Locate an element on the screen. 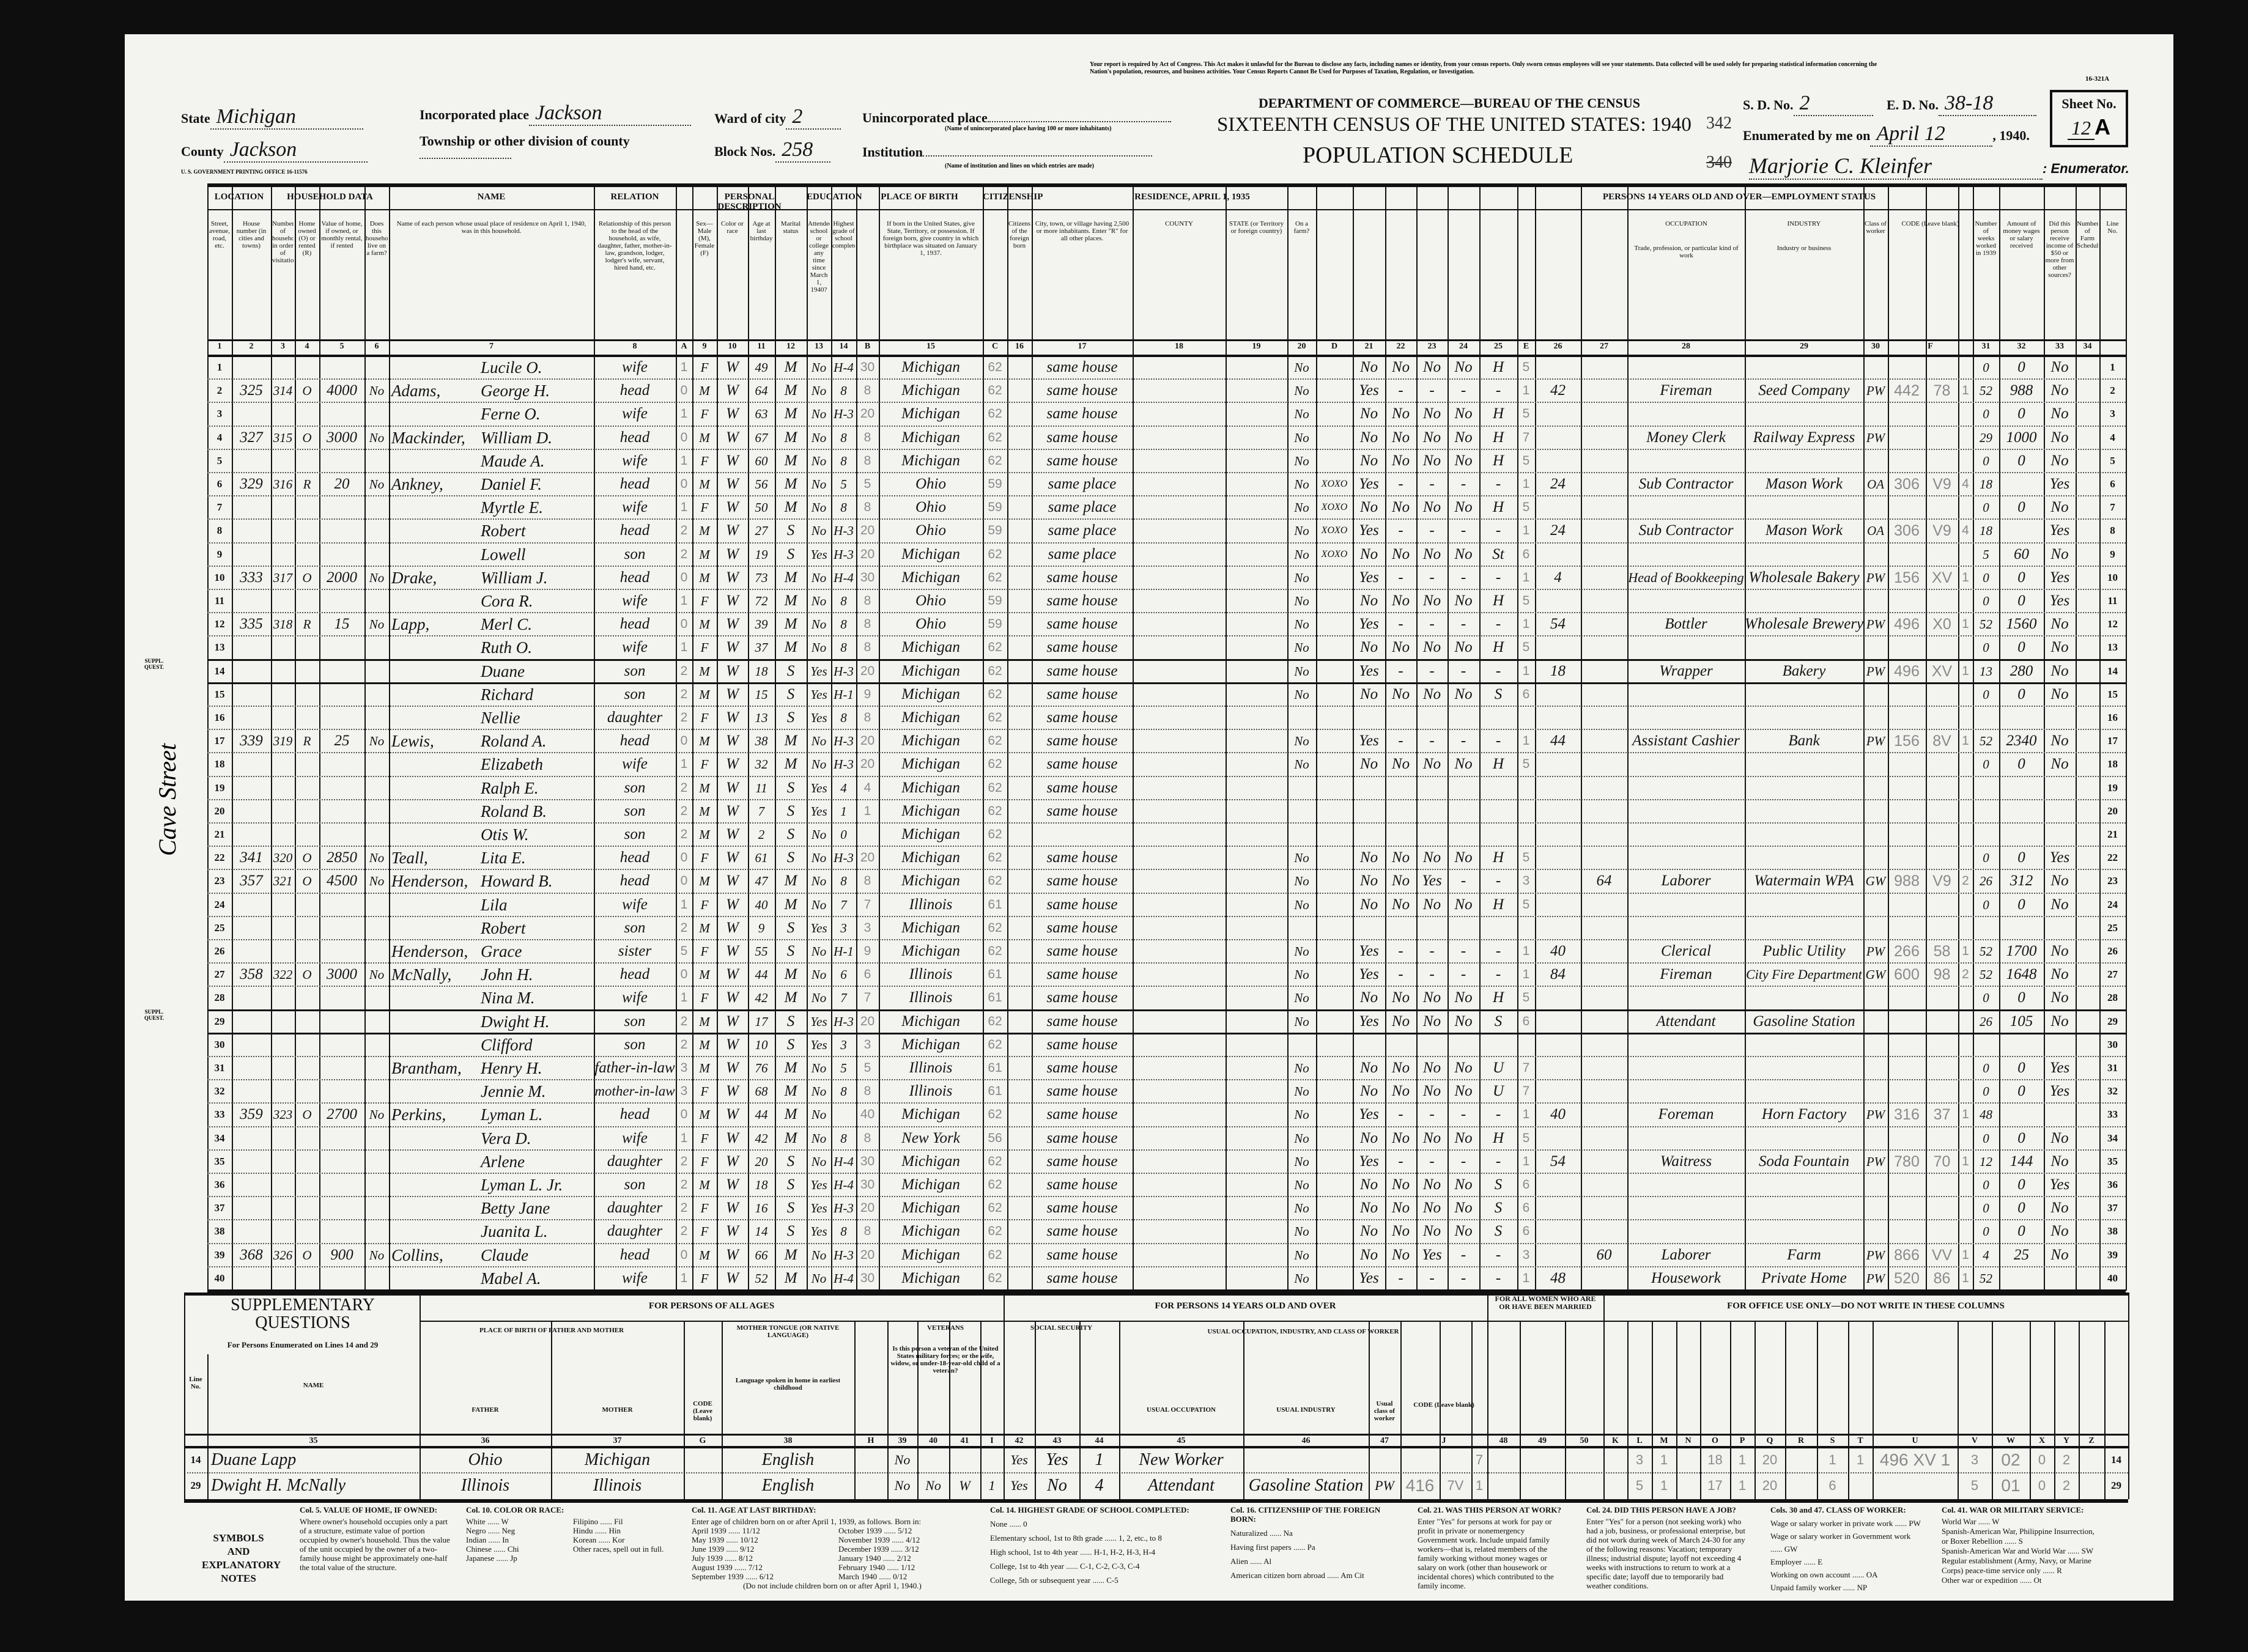  supp-column-number: 38 is located at coordinates (788, 1440).